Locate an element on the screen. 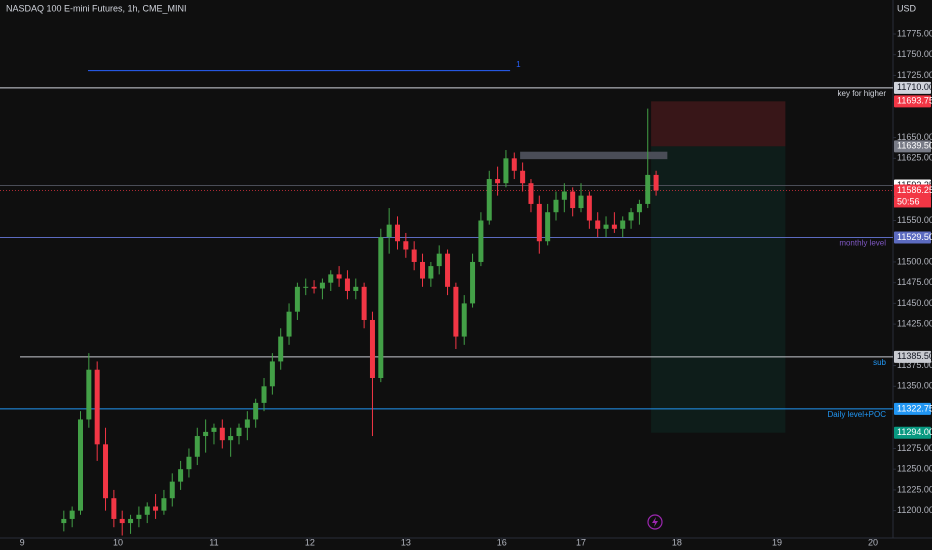 The width and height of the screenshot is (932, 550). level-label: monthly level is located at coordinates (862, 243).